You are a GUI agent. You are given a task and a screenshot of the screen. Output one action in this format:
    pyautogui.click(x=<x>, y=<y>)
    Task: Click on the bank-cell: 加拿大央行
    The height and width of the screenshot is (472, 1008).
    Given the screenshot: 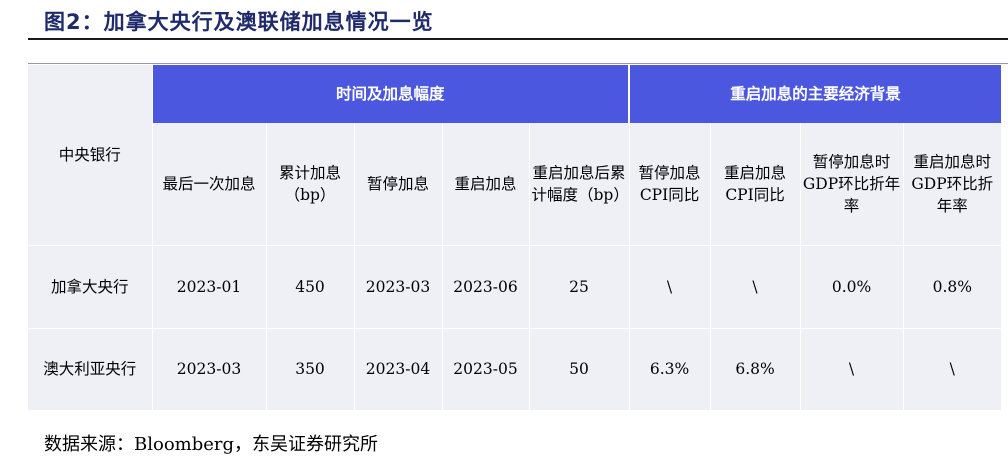 What is the action you would take?
    pyautogui.click(x=90, y=287)
    